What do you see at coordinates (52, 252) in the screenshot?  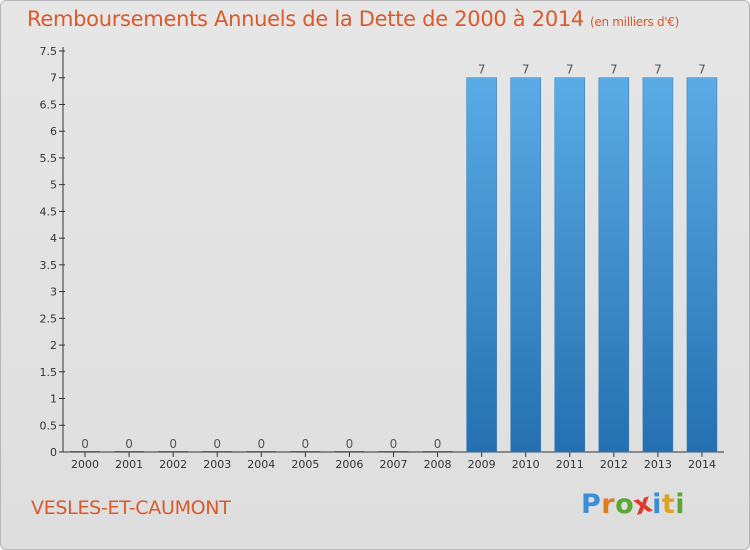 I see `y-axis: 0 0.5 1 1.5 2 2.5 3 3.5 4 4.5 5 5.5 6 6.5 7 7.5` at bounding box center [52, 252].